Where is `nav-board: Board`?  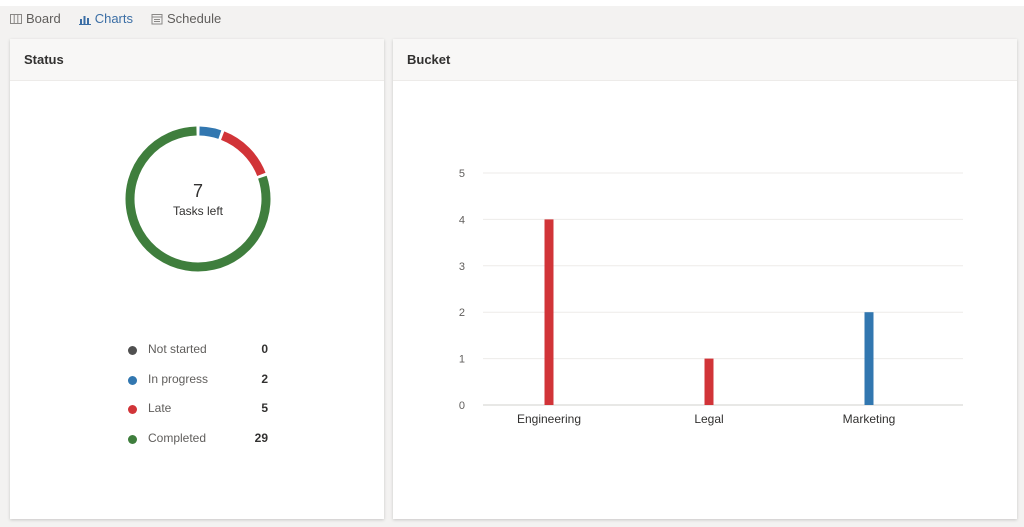 nav-board: Board is located at coordinates (35, 18).